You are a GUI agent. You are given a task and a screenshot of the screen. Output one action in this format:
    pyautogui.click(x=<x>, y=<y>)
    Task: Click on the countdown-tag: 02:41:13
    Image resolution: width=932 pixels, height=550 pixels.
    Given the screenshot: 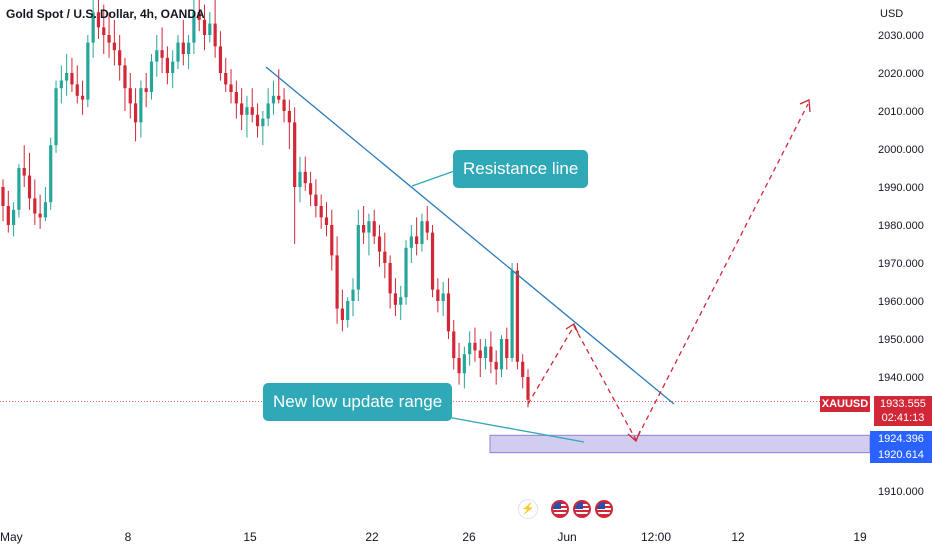 What is the action you would take?
    pyautogui.click(x=903, y=418)
    